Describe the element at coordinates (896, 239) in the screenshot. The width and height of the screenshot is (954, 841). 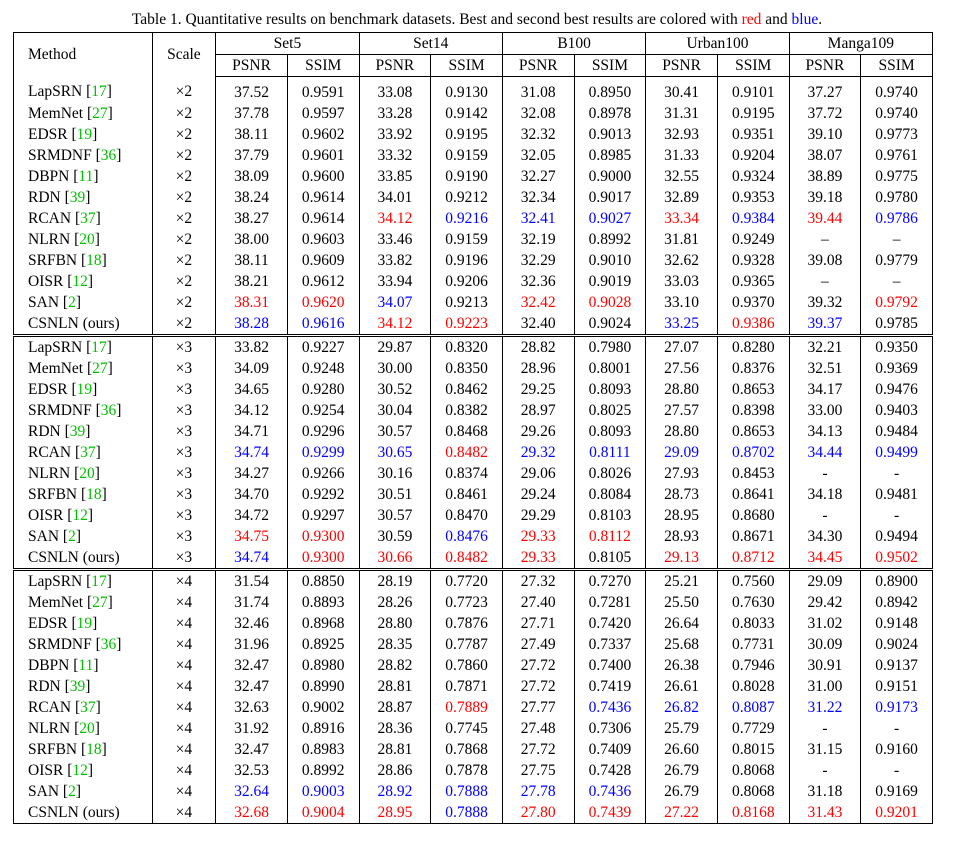
I see `ssim-cell: –` at that location.